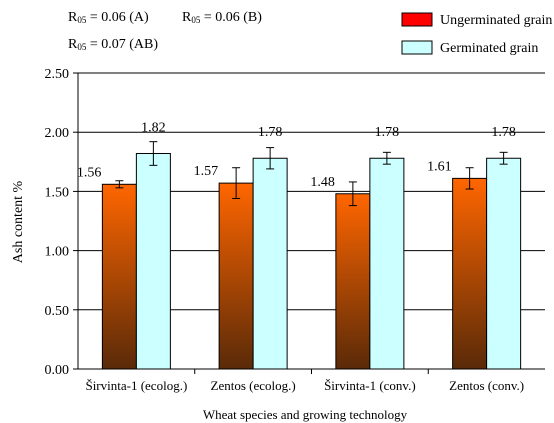 This screenshot has height=423, width=554. I want to click on legend: Ungerminated grain Germinated grain, so click(476, 34).